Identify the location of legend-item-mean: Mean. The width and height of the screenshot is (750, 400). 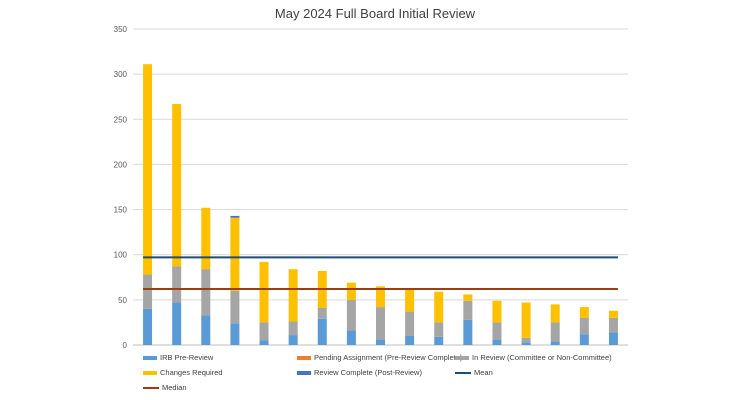
(474, 372).